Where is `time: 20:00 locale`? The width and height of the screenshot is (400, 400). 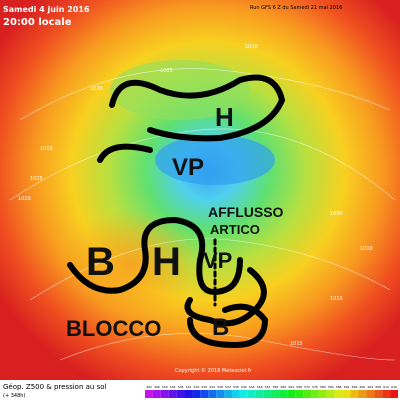
time: 20:00 locale is located at coordinates (37, 22).